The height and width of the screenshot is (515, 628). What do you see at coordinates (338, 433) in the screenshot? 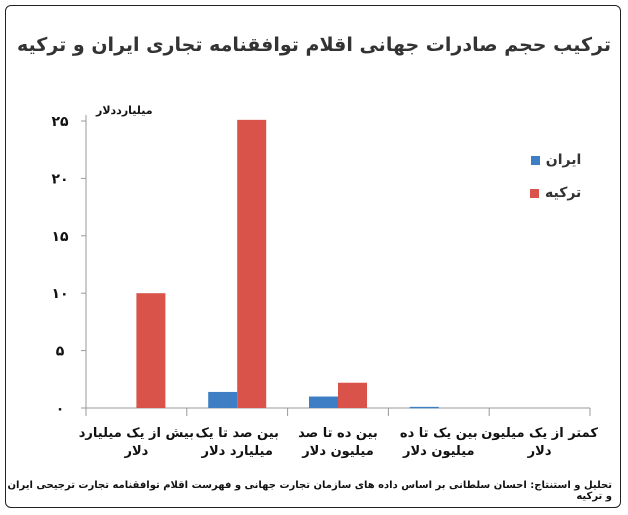
I see `x-category-label: بین ده تا صد` at bounding box center [338, 433].